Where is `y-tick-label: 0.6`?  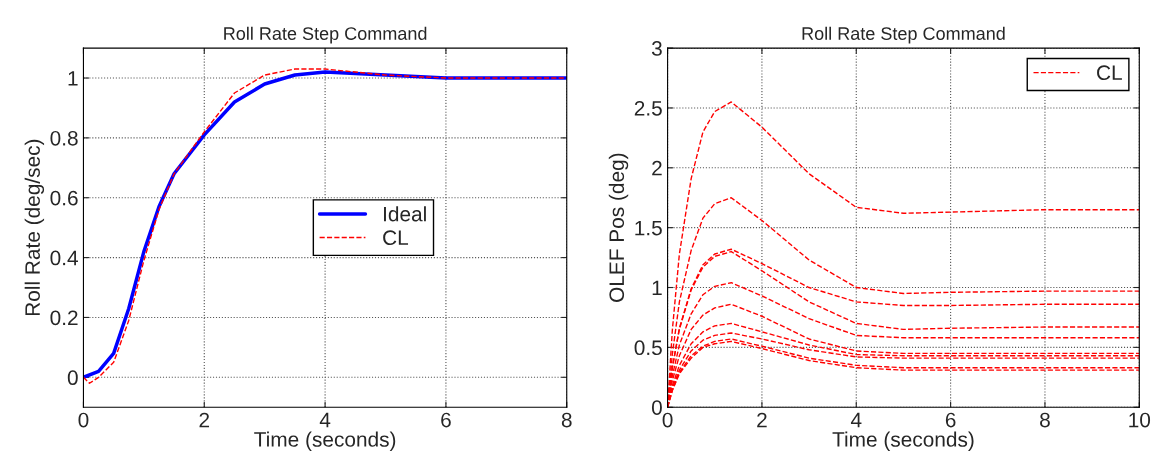
y-tick-label: 0.6 is located at coordinates (64, 198).